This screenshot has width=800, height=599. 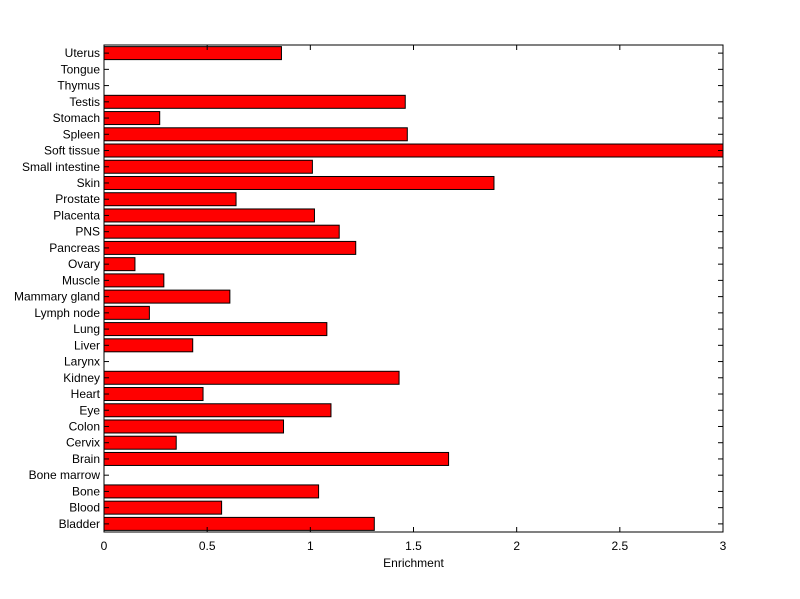 I want to click on y-tick-label-bone-marrow: Bone marrow, so click(x=65, y=475).